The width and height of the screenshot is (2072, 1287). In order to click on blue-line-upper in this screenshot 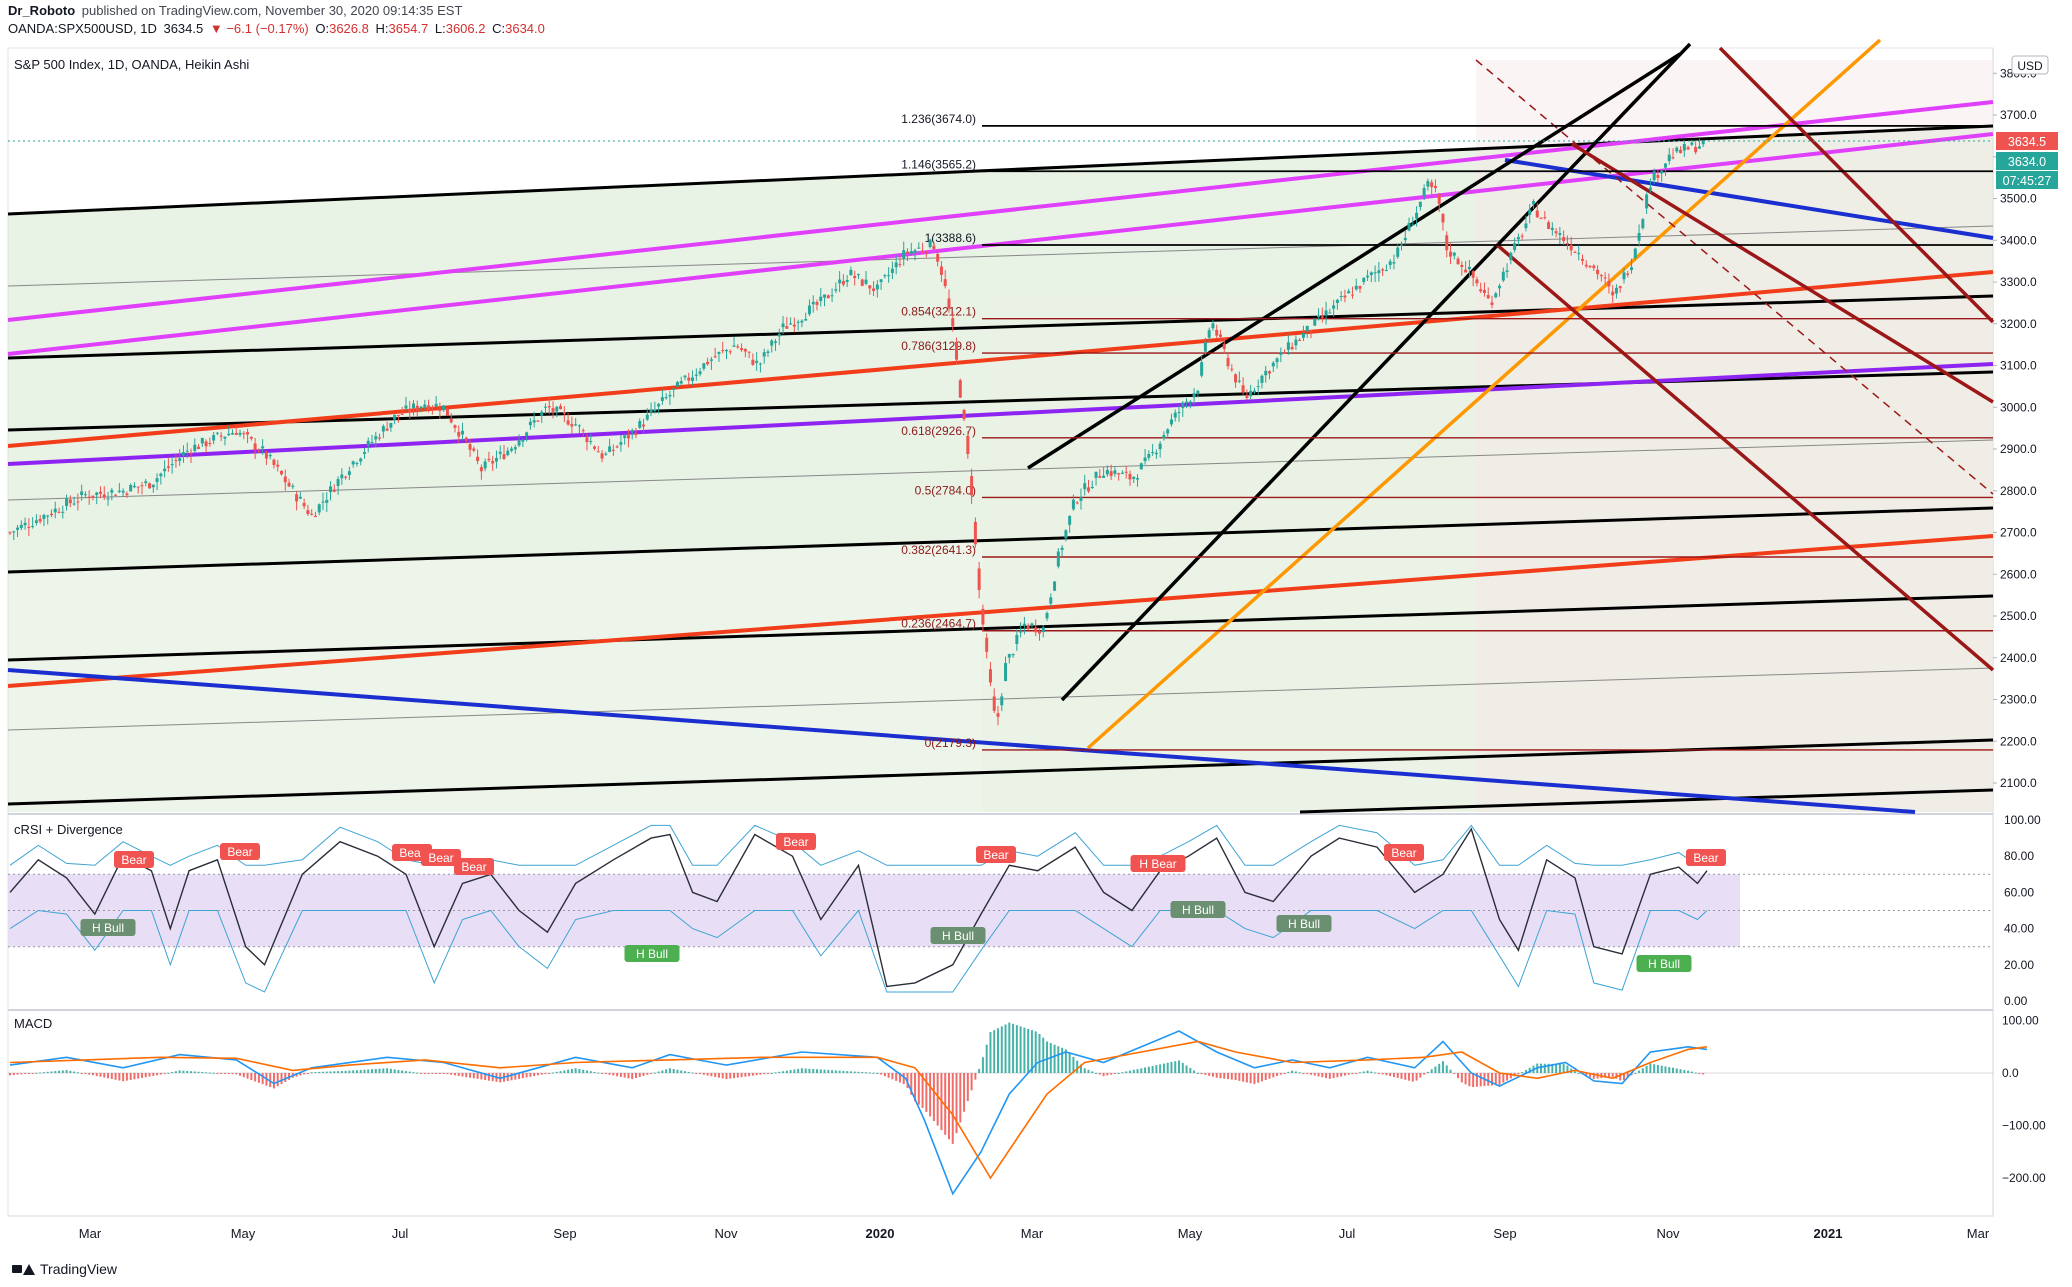, I will do `click(1749, 199)`.